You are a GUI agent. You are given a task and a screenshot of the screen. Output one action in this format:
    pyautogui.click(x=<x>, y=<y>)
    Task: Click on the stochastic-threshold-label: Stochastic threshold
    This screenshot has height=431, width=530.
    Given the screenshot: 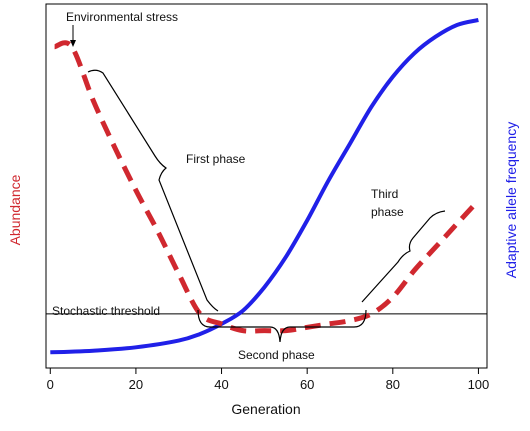 What is the action you would take?
    pyautogui.click(x=106, y=311)
    